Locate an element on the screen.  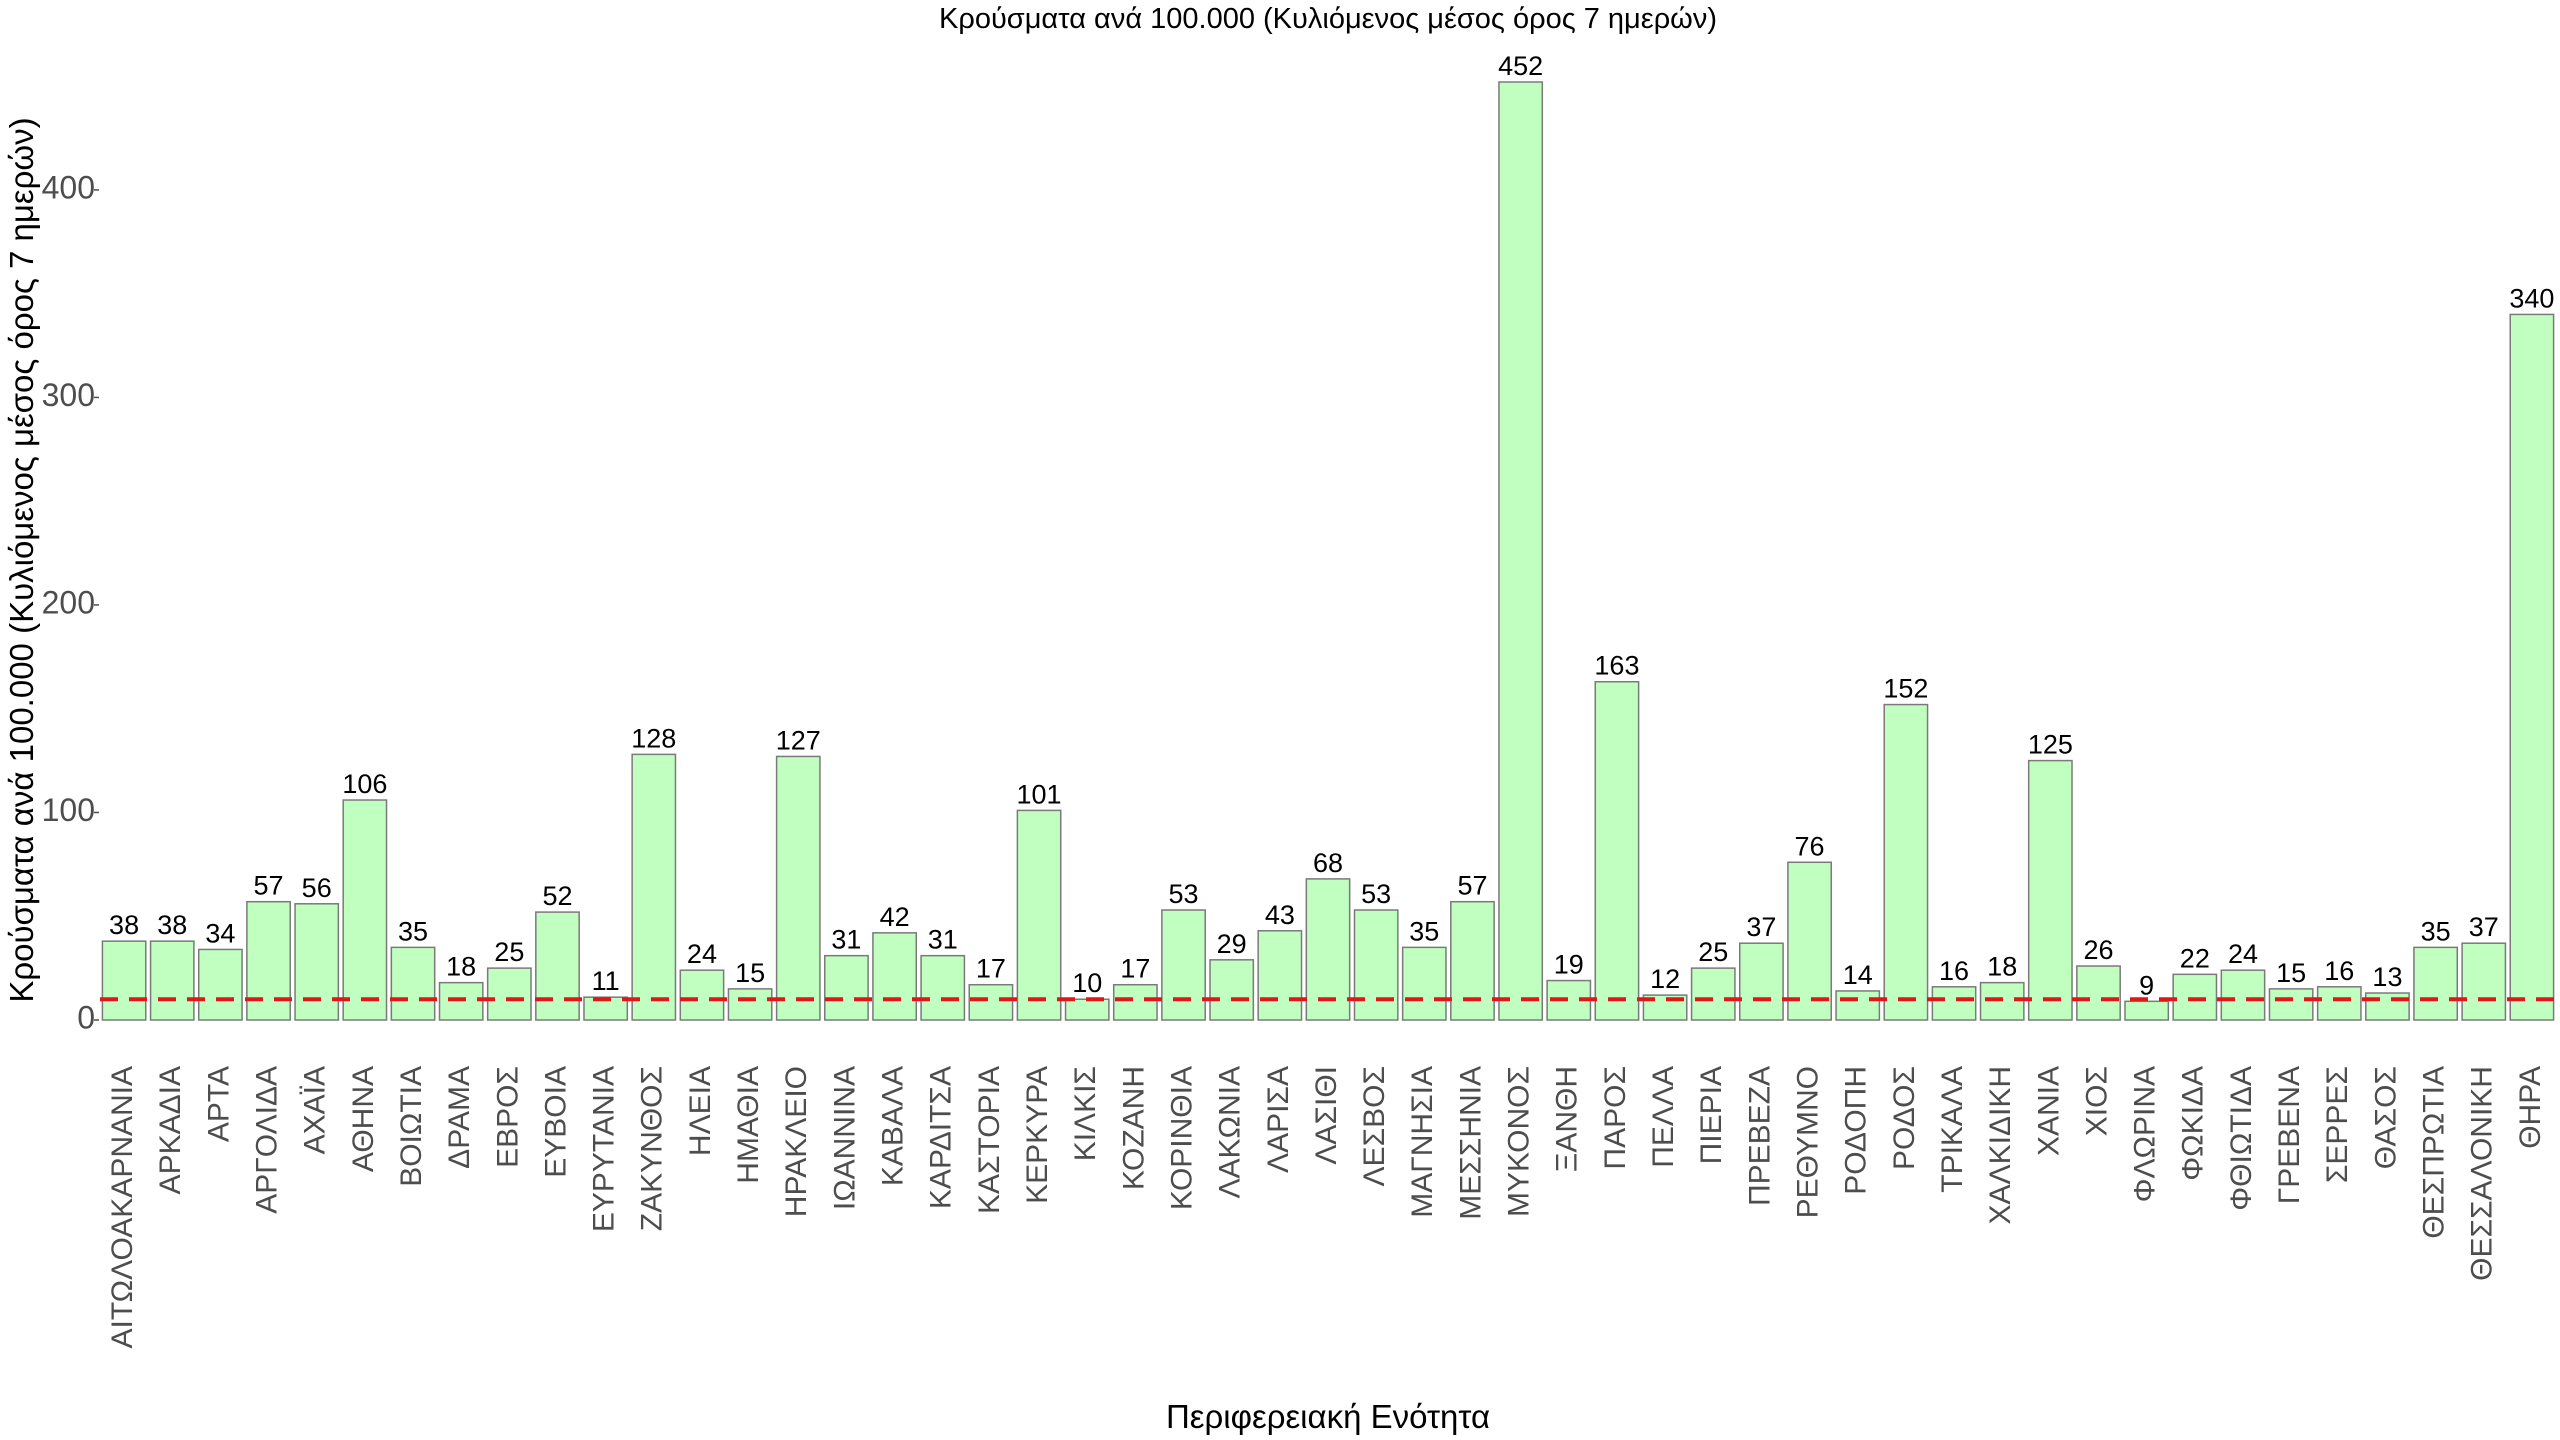
bar-value-label: 35 is located at coordinates (2436, 931).